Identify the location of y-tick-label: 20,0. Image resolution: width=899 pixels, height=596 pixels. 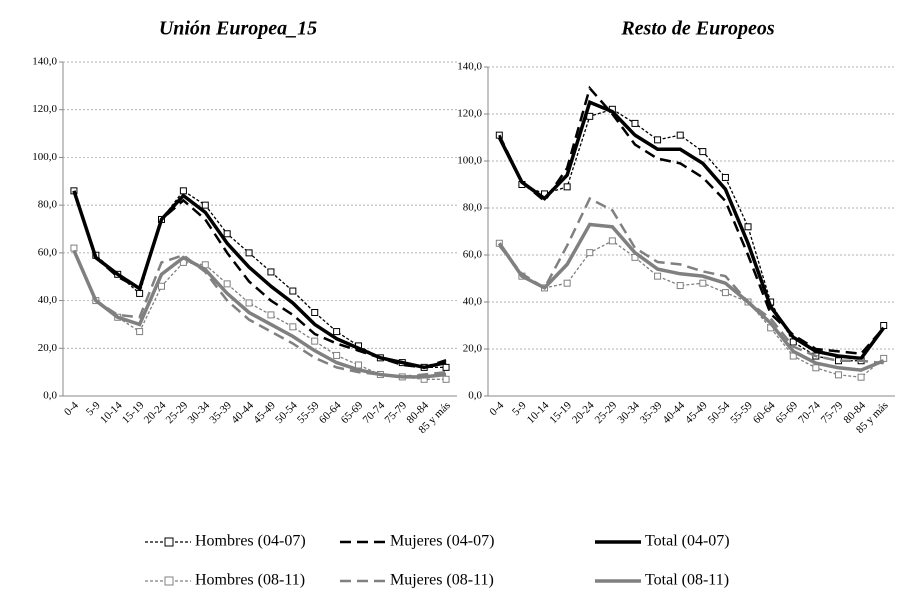
(473, 349).